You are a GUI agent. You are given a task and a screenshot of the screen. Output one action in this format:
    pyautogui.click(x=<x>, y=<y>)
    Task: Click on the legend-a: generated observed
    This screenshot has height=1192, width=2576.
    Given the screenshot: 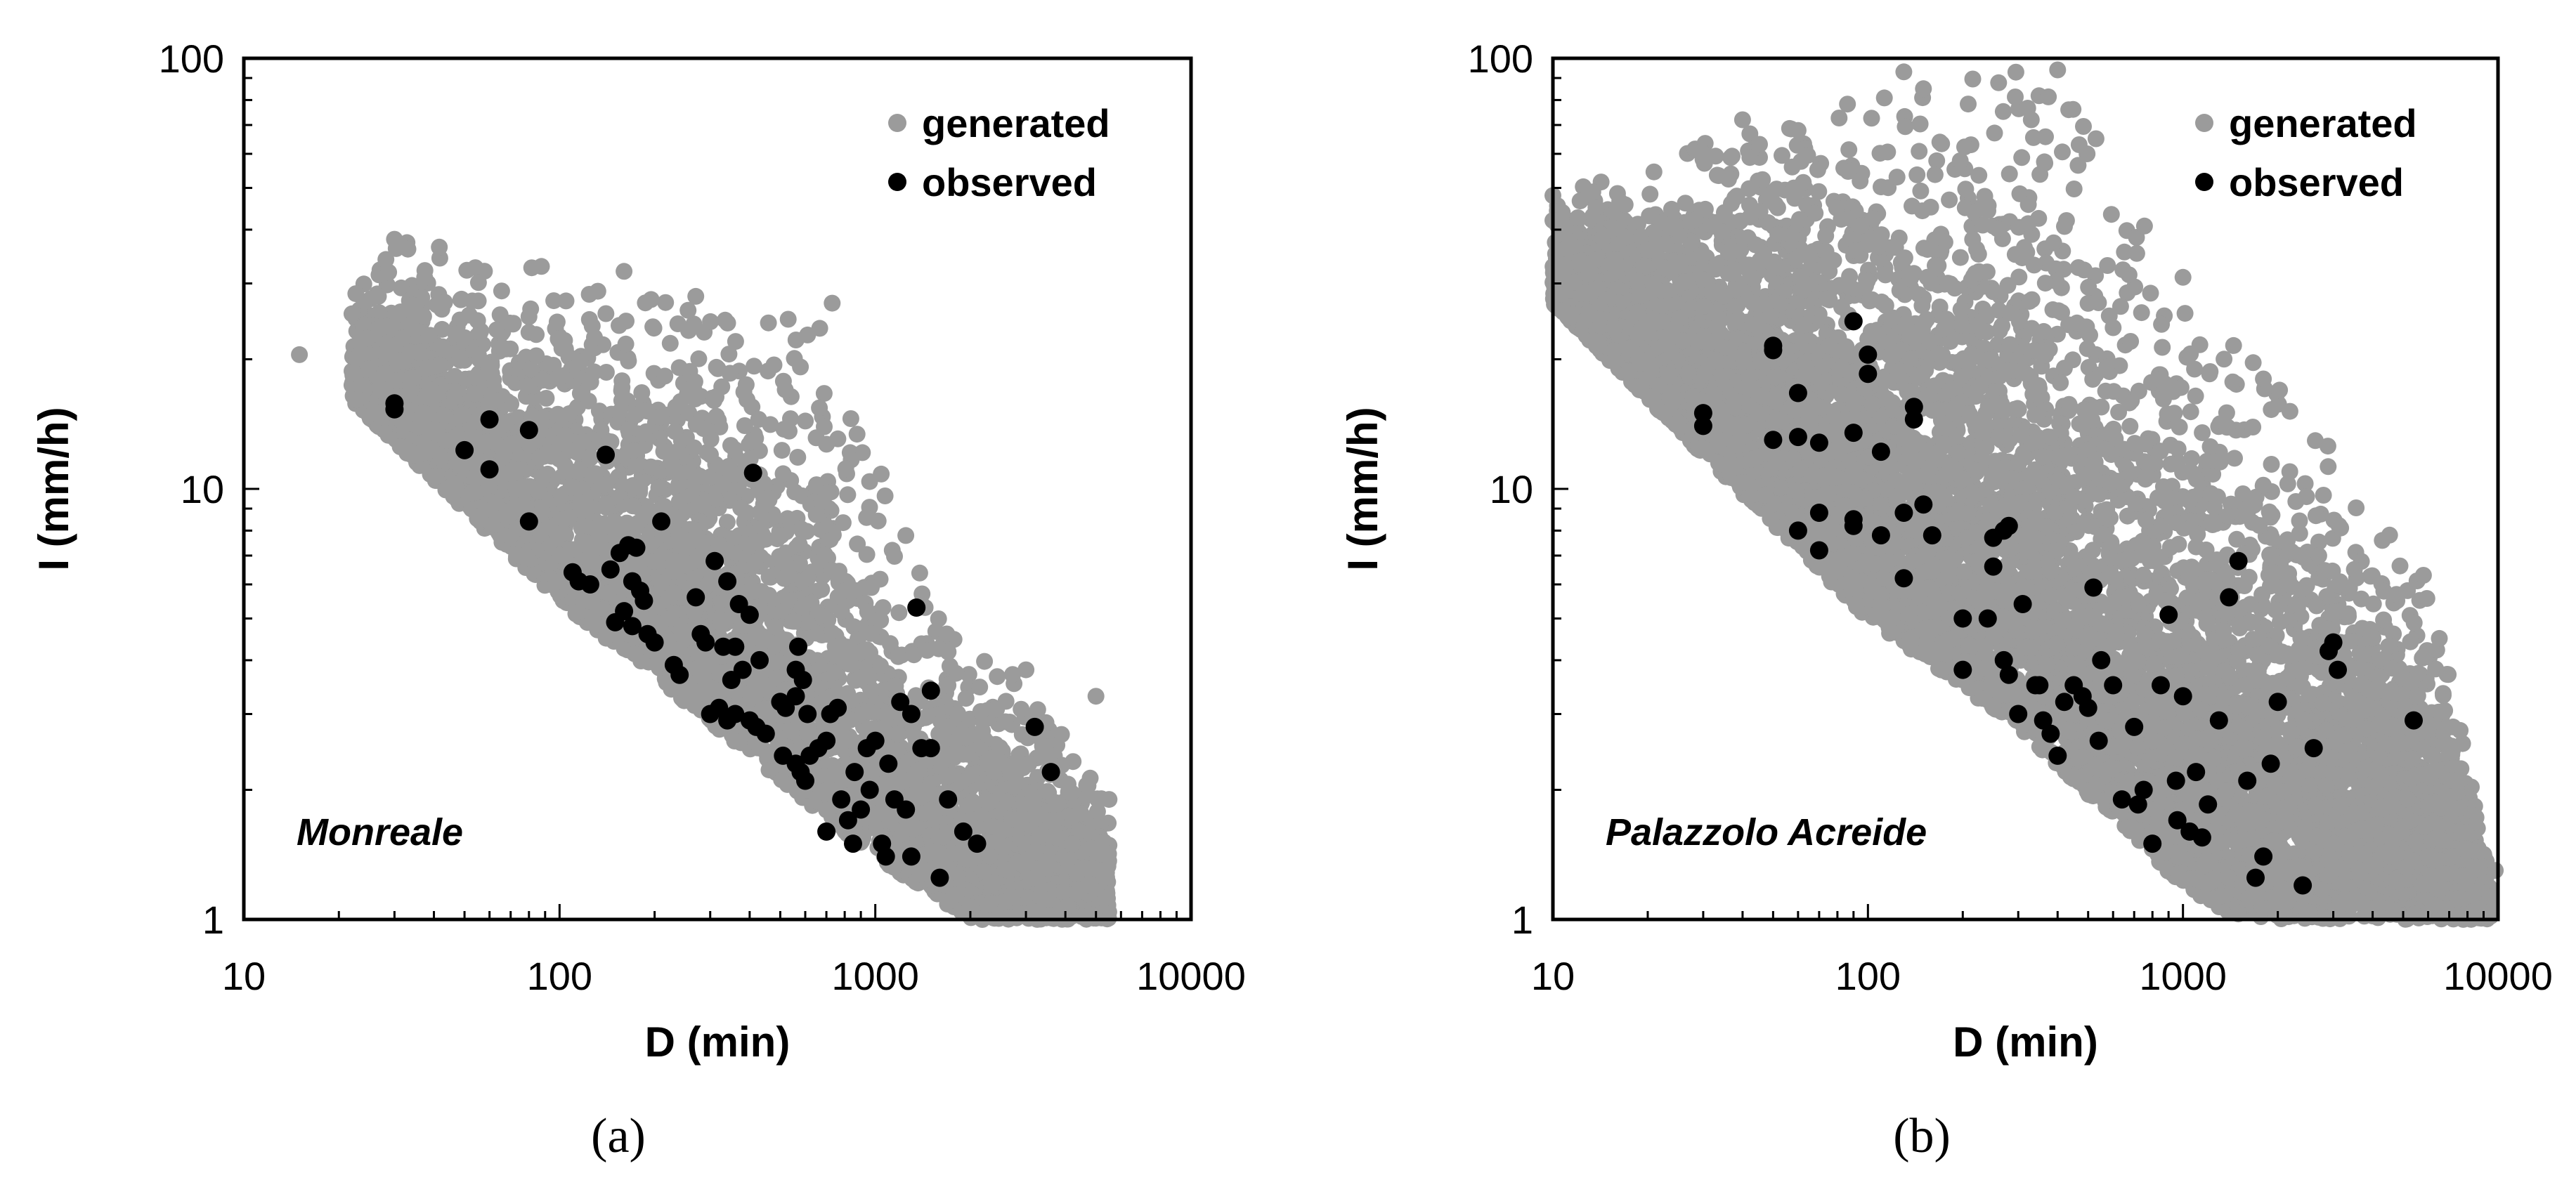 What is the action you would take?
    pyautogui.click(x=999, y=152)
    